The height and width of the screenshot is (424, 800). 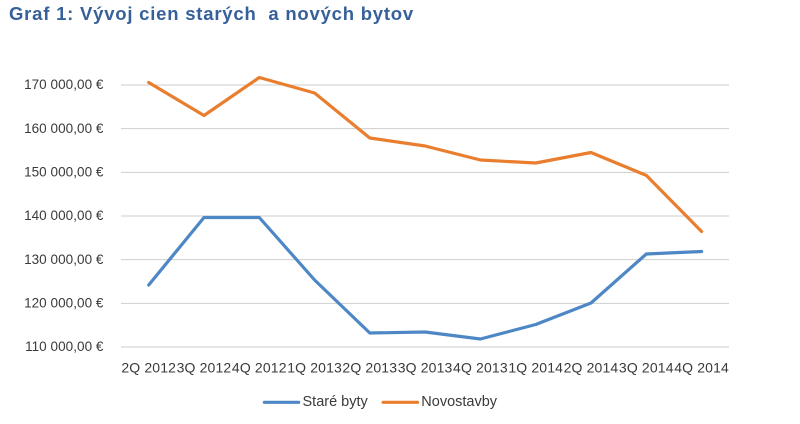 I want to click on svg-text: 130 000,00 €, so click(x=64, y=259).